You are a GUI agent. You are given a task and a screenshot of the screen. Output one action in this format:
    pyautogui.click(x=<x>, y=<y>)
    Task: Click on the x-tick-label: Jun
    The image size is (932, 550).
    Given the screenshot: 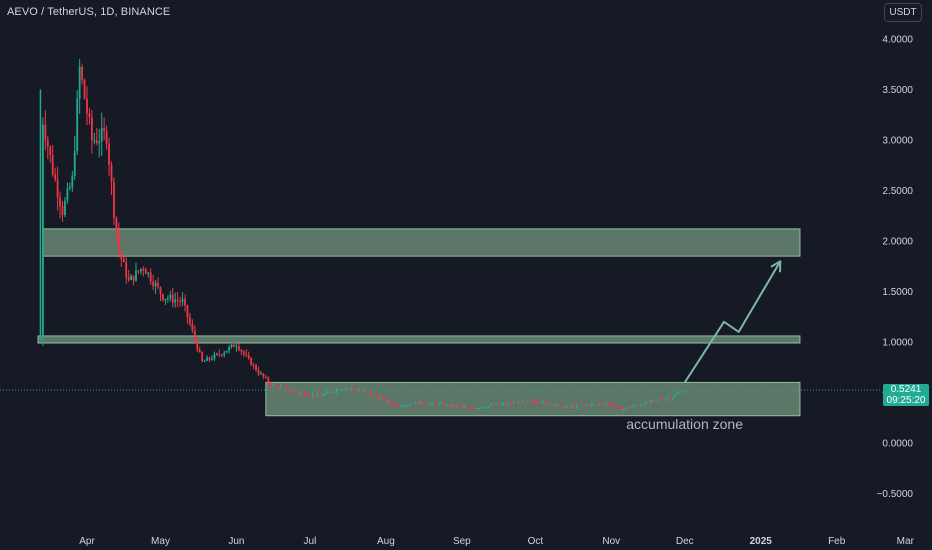 What is the action you would take?
    pyautogui.click(x=236, y=541)
    